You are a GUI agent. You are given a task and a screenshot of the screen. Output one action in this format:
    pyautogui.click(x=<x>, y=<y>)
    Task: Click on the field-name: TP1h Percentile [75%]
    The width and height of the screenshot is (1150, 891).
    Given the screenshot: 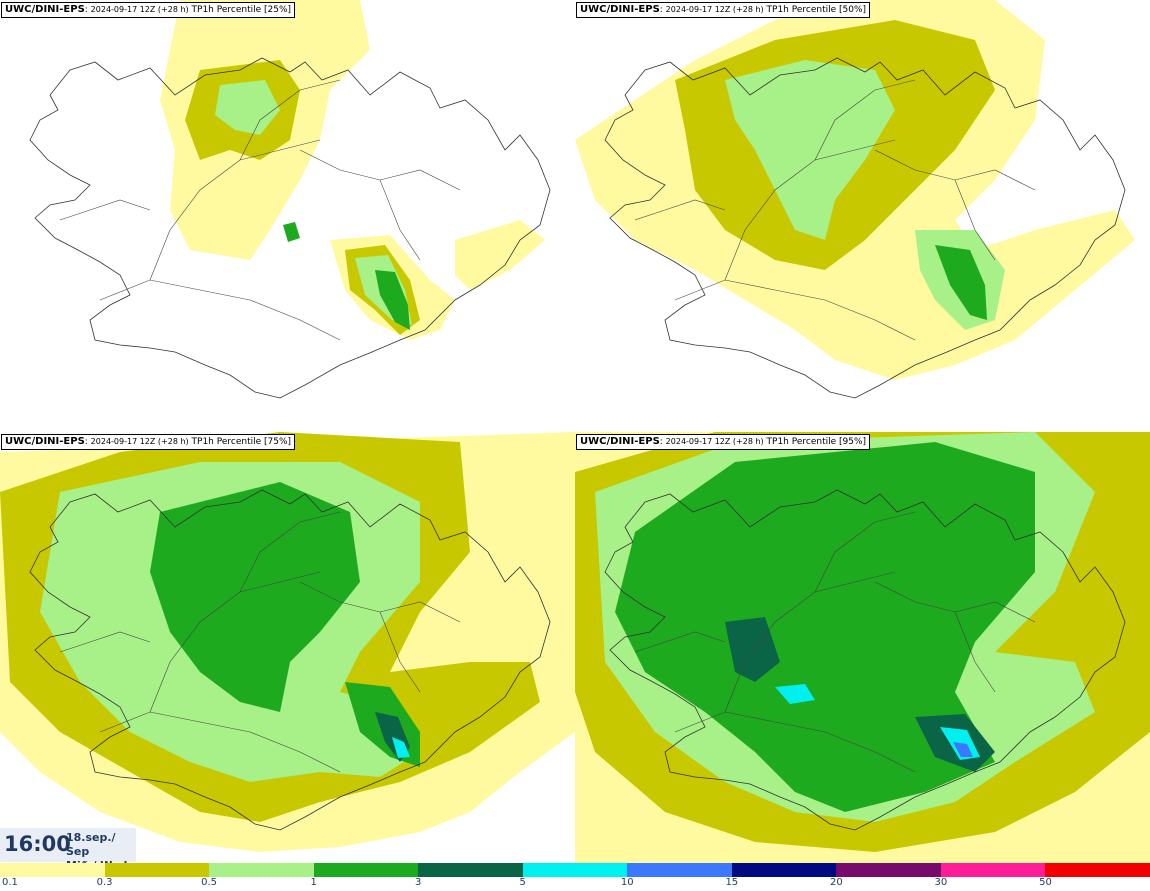 What is the action you would take?
    pyautogui.click(x=241, y=442)
    